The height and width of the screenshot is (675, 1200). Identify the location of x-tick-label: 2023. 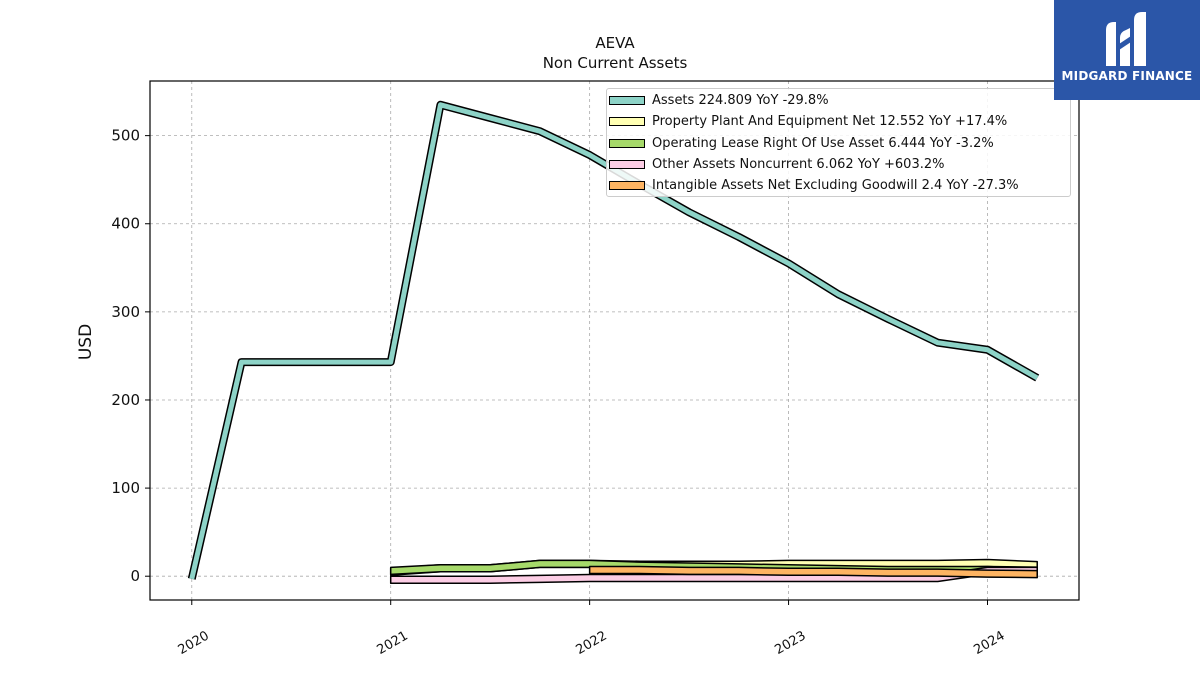
(790, 643).